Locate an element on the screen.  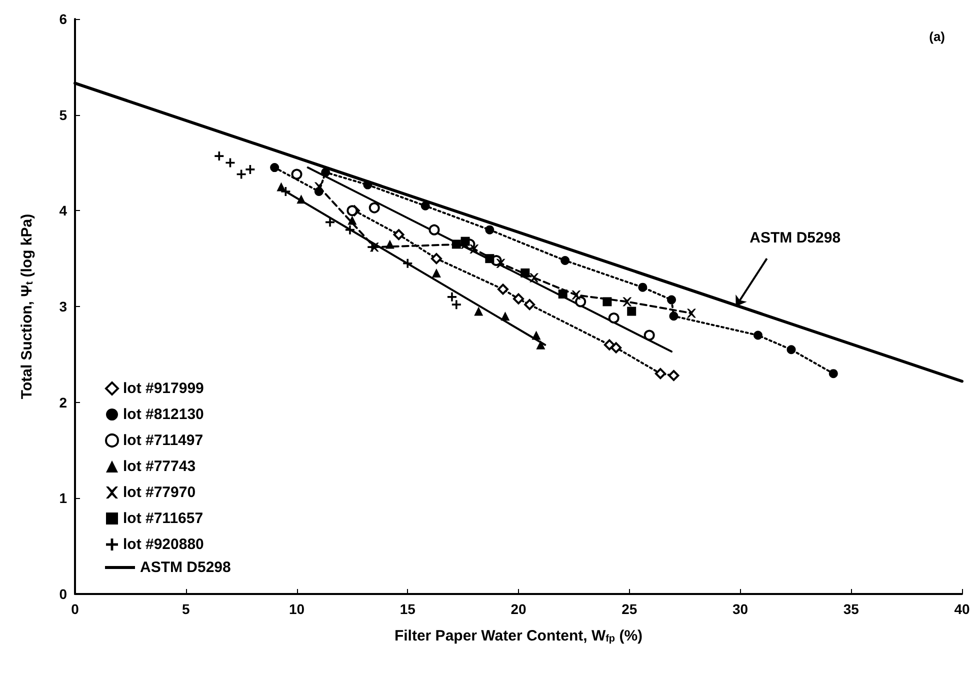
legend-label: lot #77743 is located at coordinates (159, 466).